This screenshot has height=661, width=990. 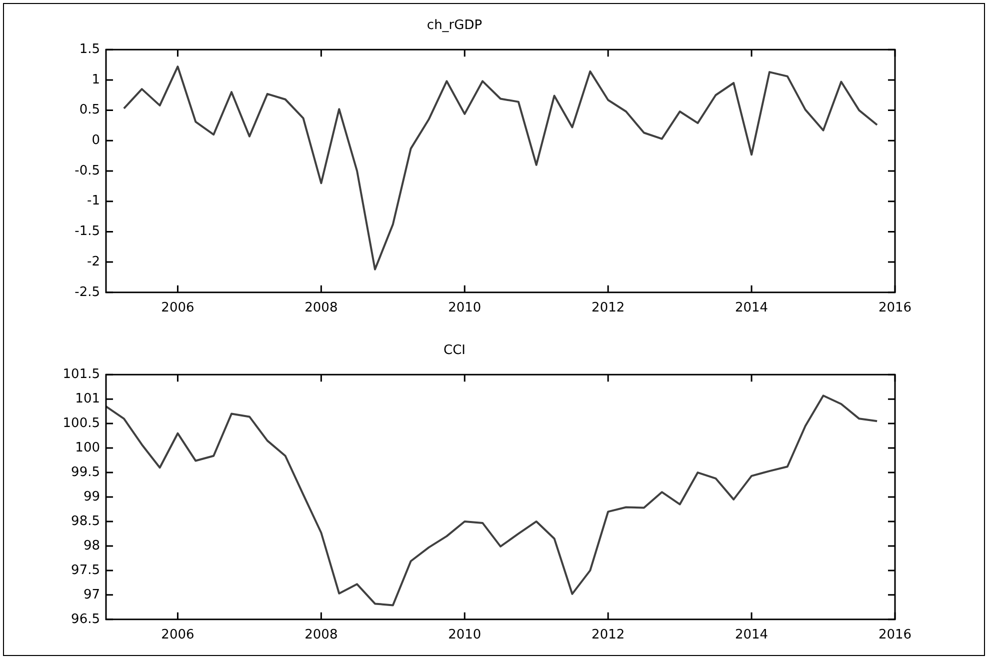 I want to click on y-tick-label: 96.5, so click(x=85, y=619).